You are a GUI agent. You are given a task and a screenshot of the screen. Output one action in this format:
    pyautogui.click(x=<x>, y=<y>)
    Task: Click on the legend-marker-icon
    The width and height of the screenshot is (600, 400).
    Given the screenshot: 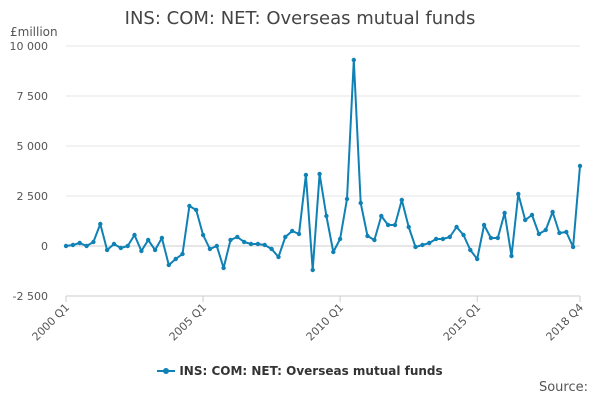 What is the action you would take?
    pyautogui.click(x=166, y=371)
    